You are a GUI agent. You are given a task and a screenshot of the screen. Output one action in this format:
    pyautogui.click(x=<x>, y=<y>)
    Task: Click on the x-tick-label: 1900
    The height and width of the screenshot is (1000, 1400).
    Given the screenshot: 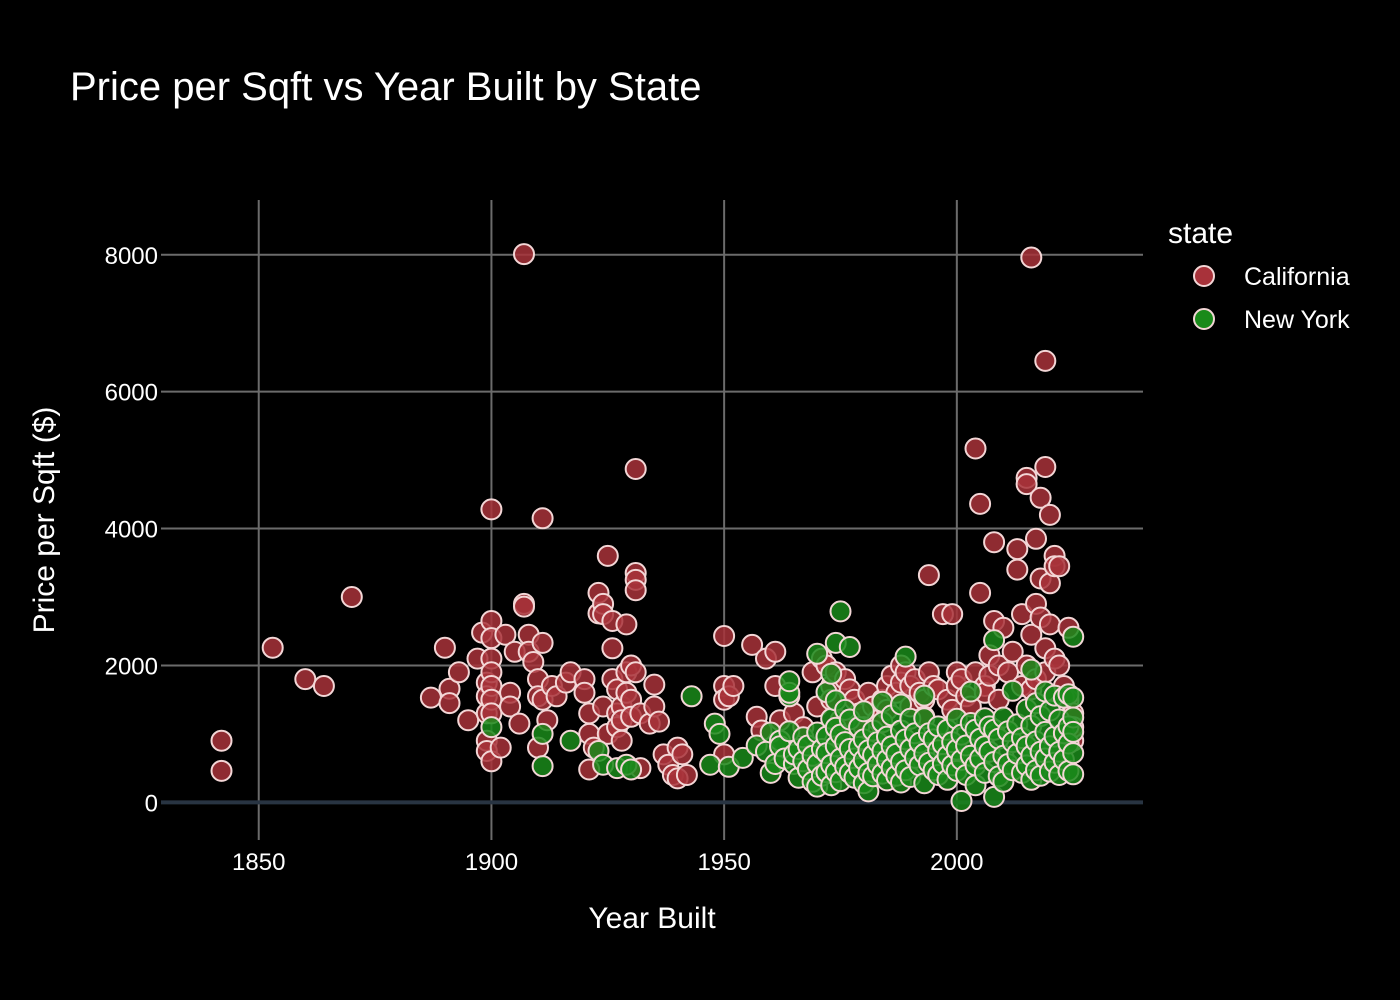 What is the action you would take?
    pyautogui.click(x=491, y=862)
    